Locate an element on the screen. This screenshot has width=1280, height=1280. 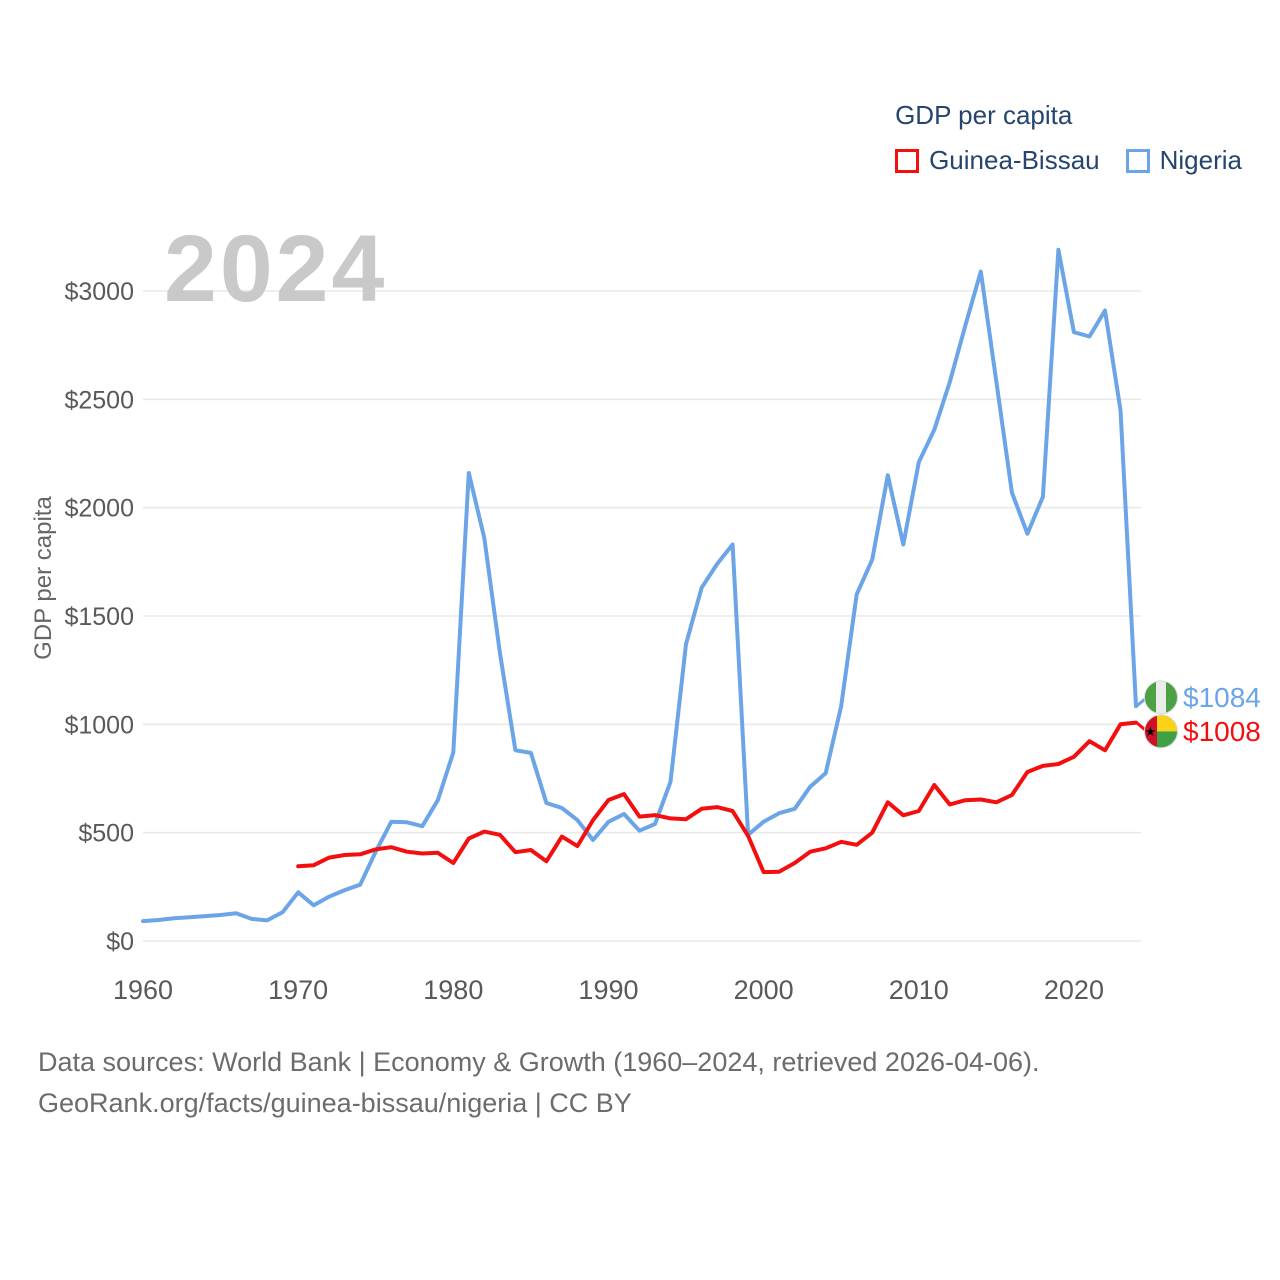
y-tick-label: $3000 is located at coordinates (99, 292).